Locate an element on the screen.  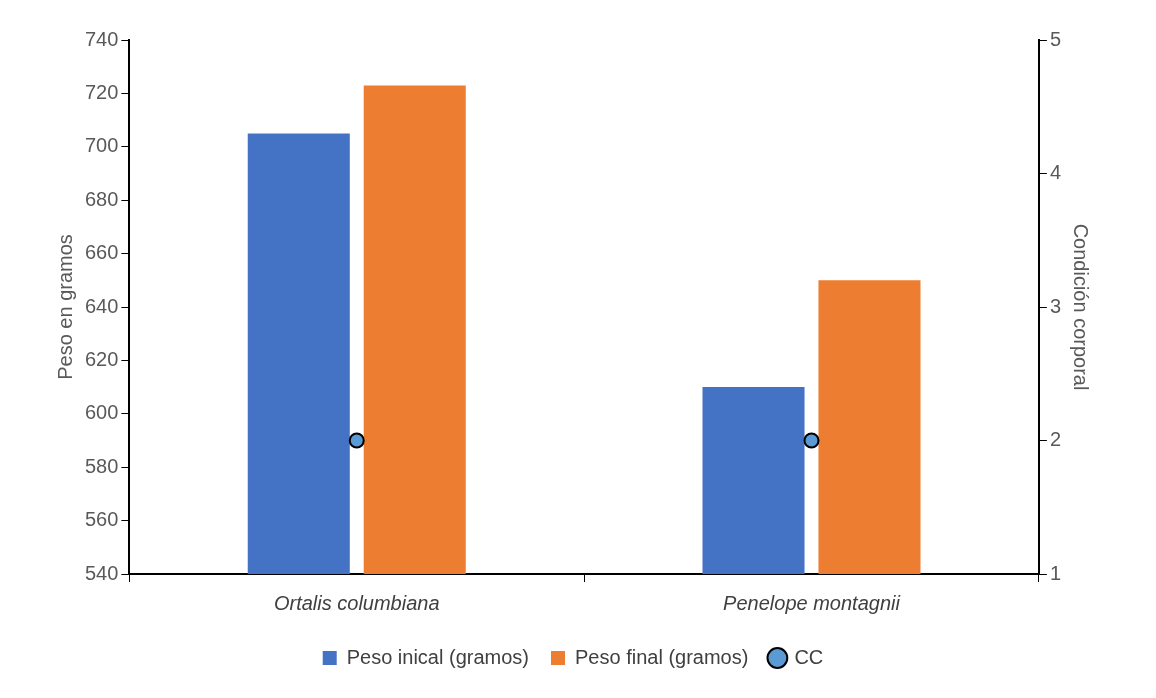
legend-label: CC is located at coordinates (809, 656).